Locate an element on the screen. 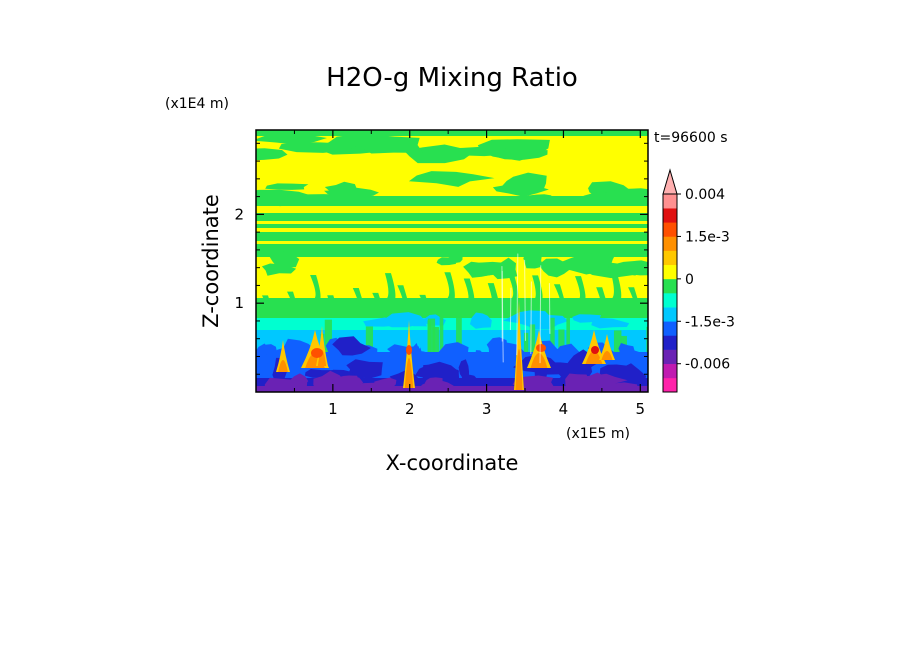 Image resolution: width=904 pixels, height=654 pixels. y-tick-label: 2 is located at coordinates (239, 214).